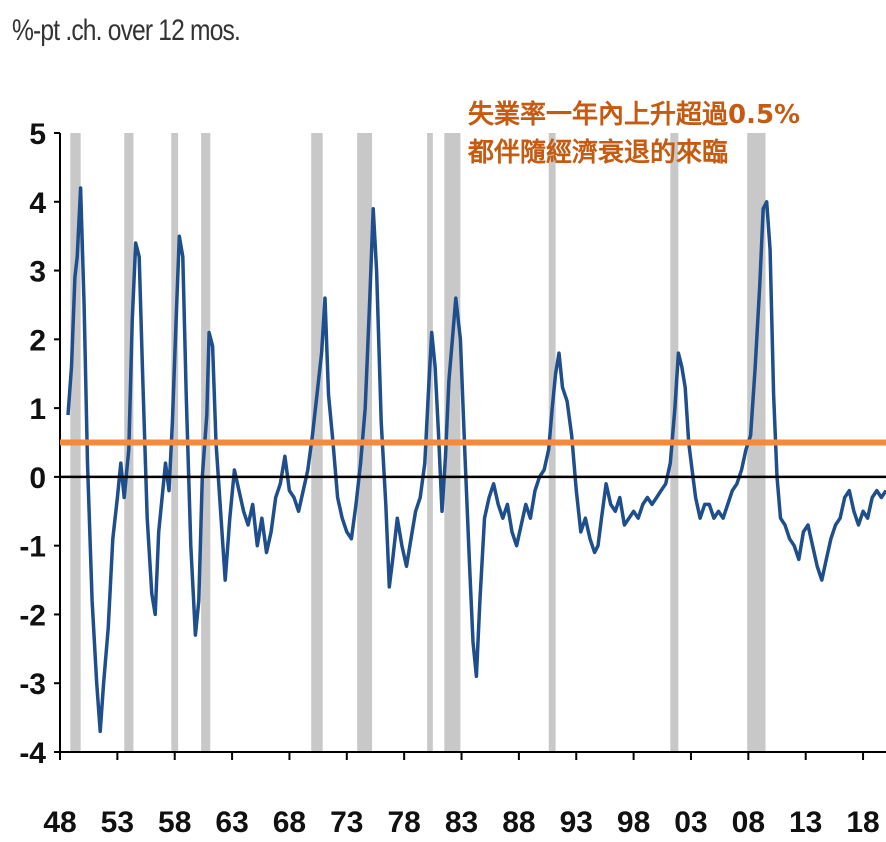  I want to click on x-tick-label: 73, so click(346, 822).